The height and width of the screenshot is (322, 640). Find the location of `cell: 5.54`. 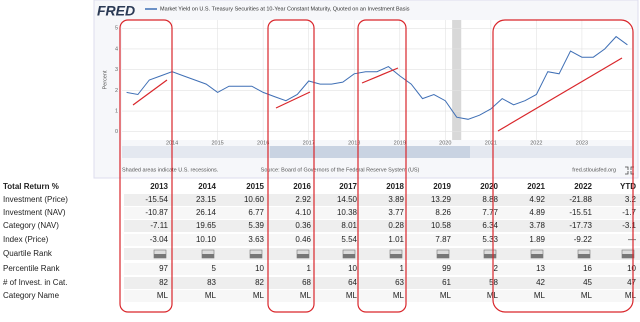

cell: 5.54 is located at coordinates (349, 239).